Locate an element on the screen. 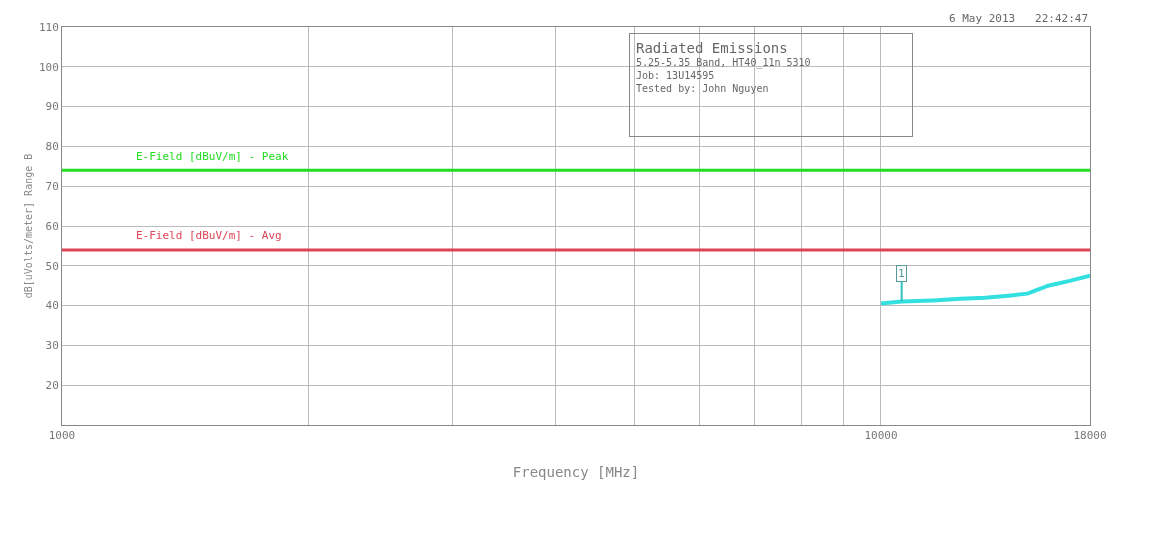  x-tick-label: 18000 is located at coordinates (1090, 436).